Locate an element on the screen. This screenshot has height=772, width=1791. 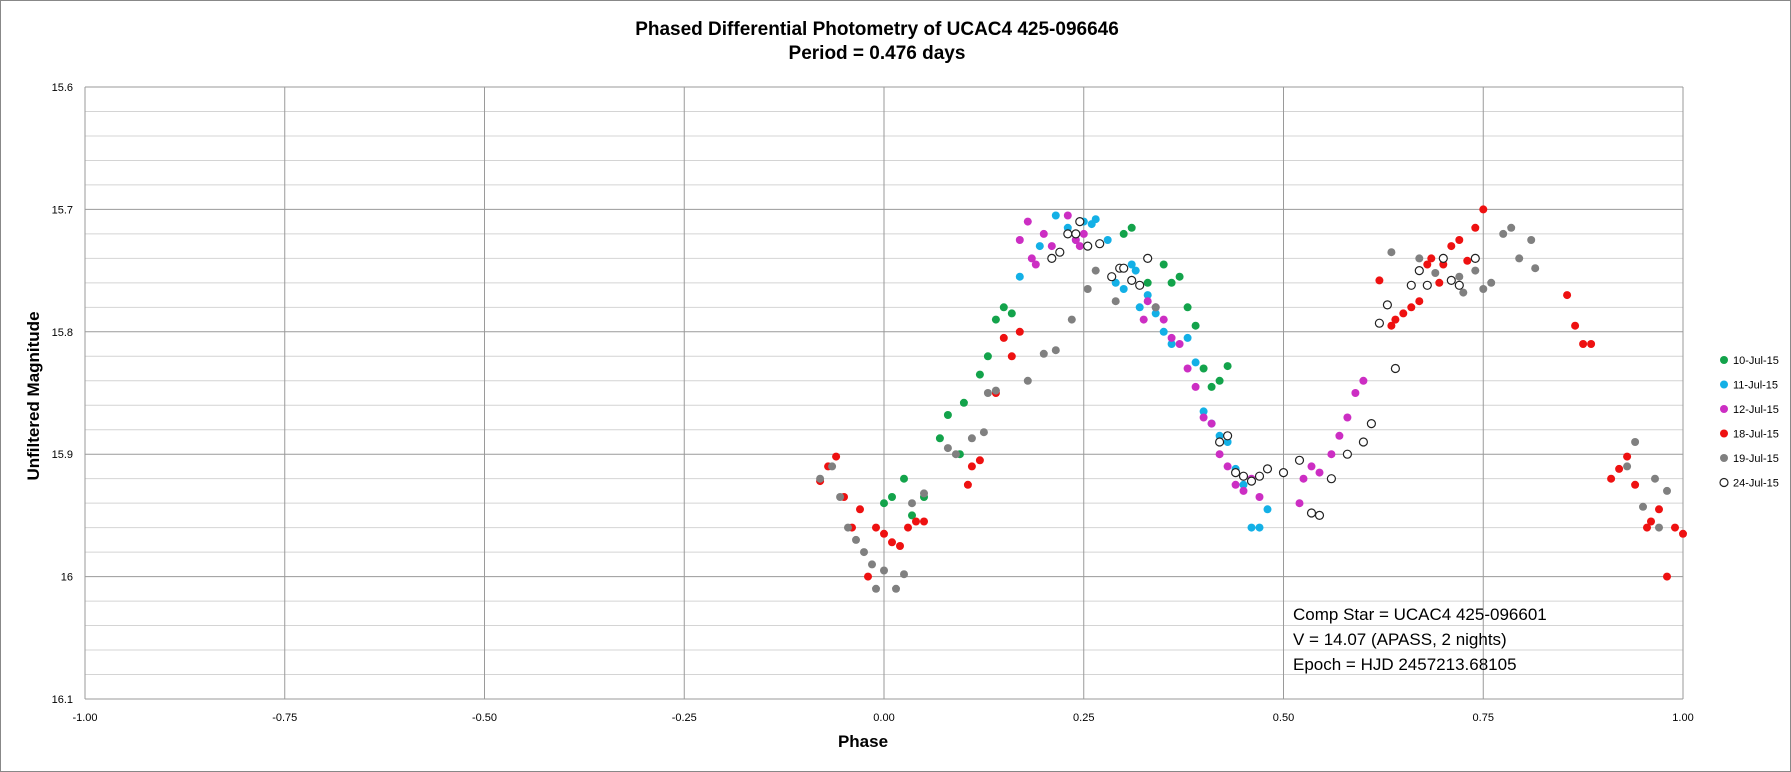
x-tick-label: 0.50 is located at coordinates (1283, 718).